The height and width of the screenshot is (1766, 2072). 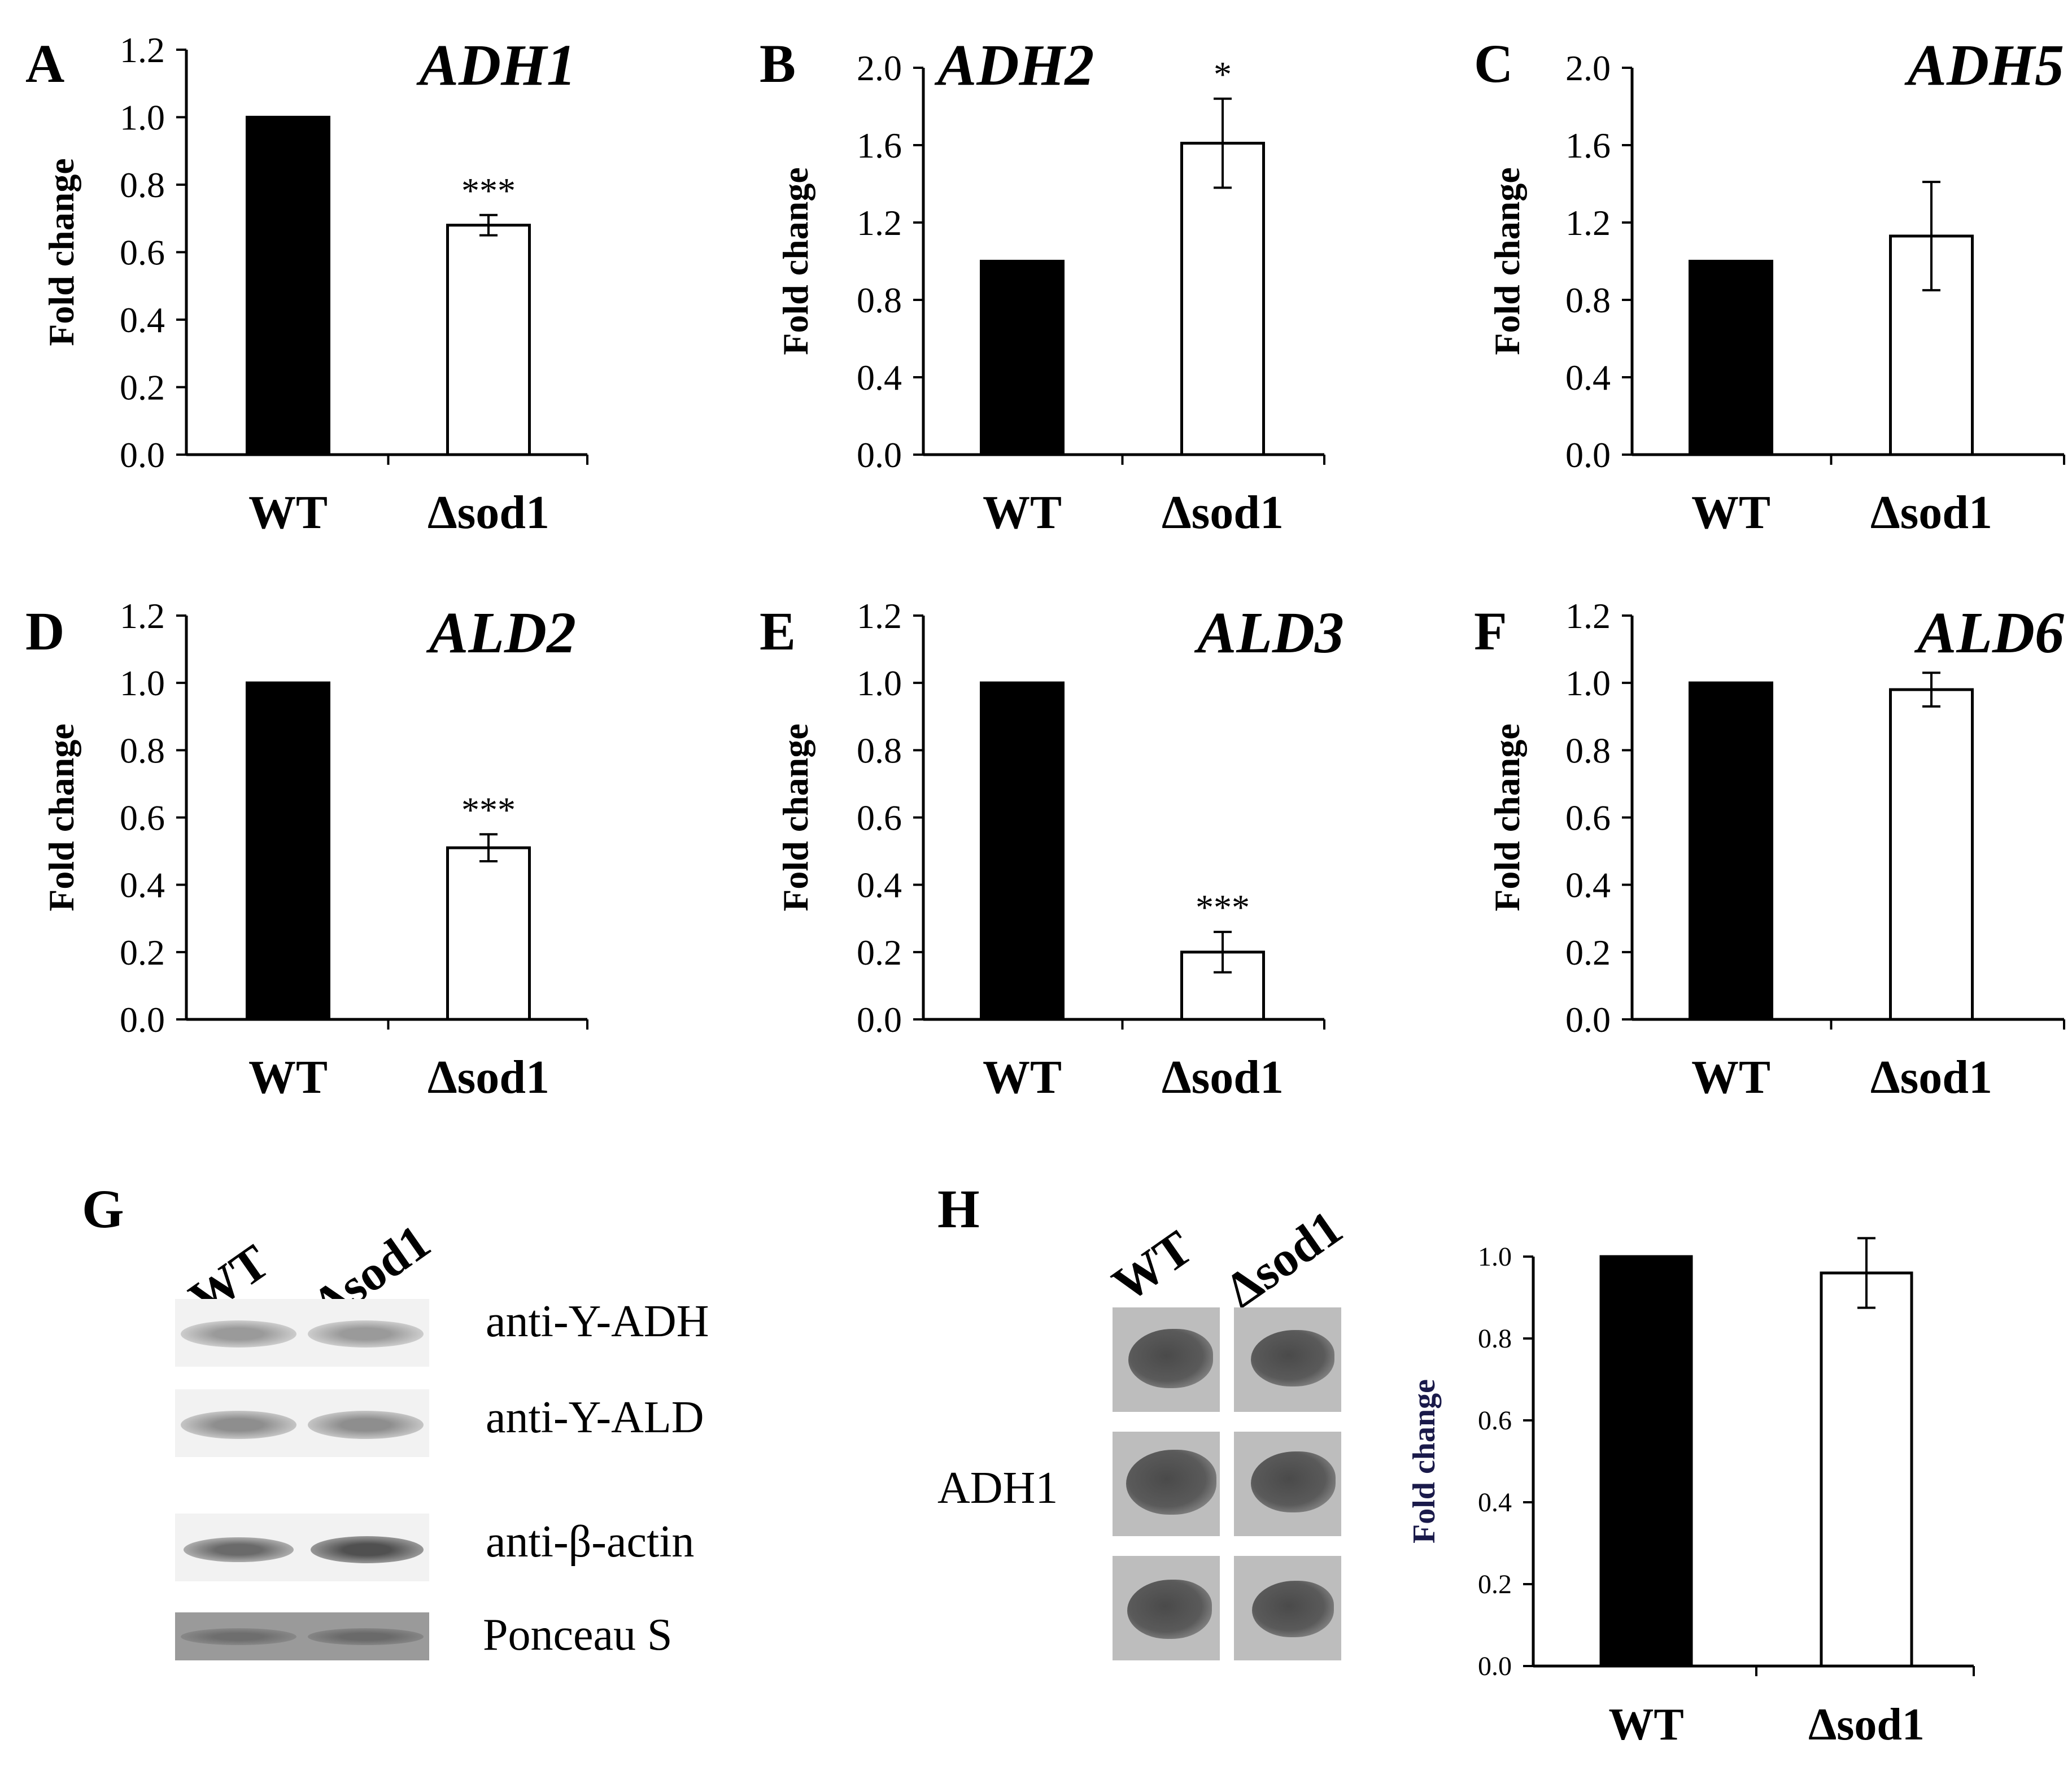 What do you see at coordinates (489, 1077) in the screenshot?
I see `panel-d-category-label: Δsod1` at bounding box center [489, 1077].